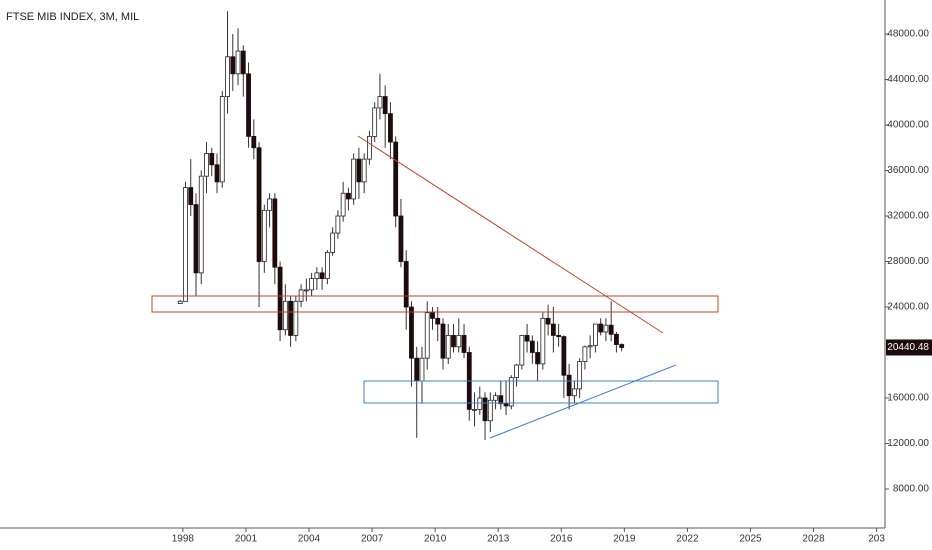 This screenshot has height=550, width=932. What do you see at coordinates (624, 539) in the screenshot?
I see `x-tick-label: 2019` at bounding box center [624, 539].